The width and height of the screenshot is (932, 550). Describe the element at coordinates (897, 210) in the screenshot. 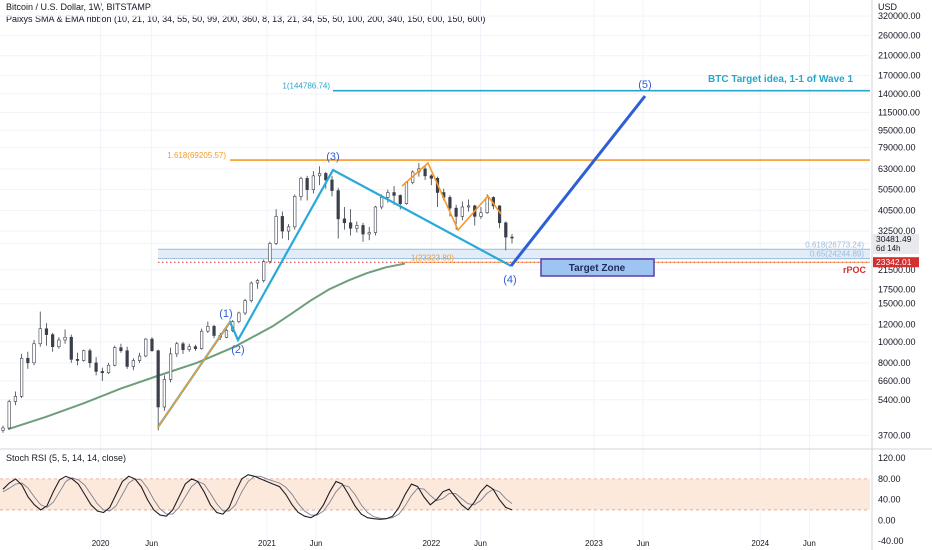

I see `price-tick-label: 40500.00` at that location.